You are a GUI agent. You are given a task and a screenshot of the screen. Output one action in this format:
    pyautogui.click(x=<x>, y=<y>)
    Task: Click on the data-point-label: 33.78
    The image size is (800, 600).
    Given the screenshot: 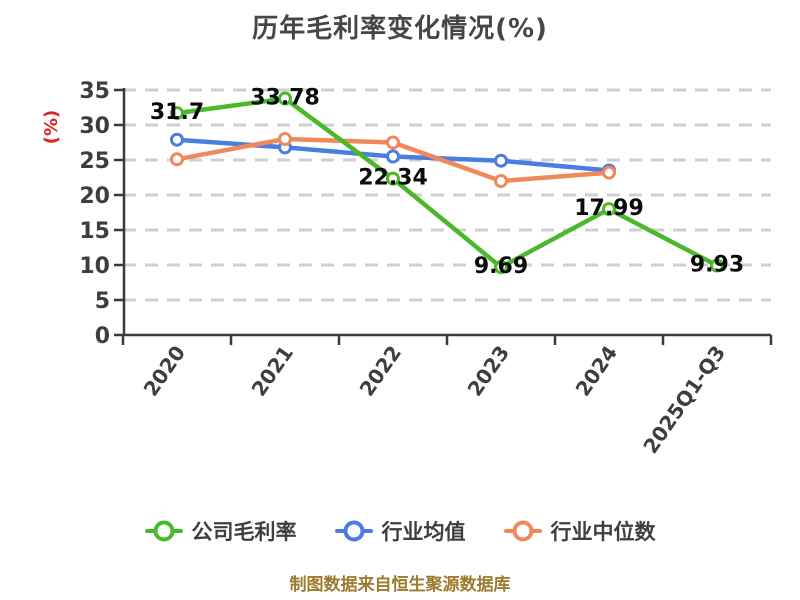 What is the action you would take?
    pyautogui.click(x=285, y=98)
    